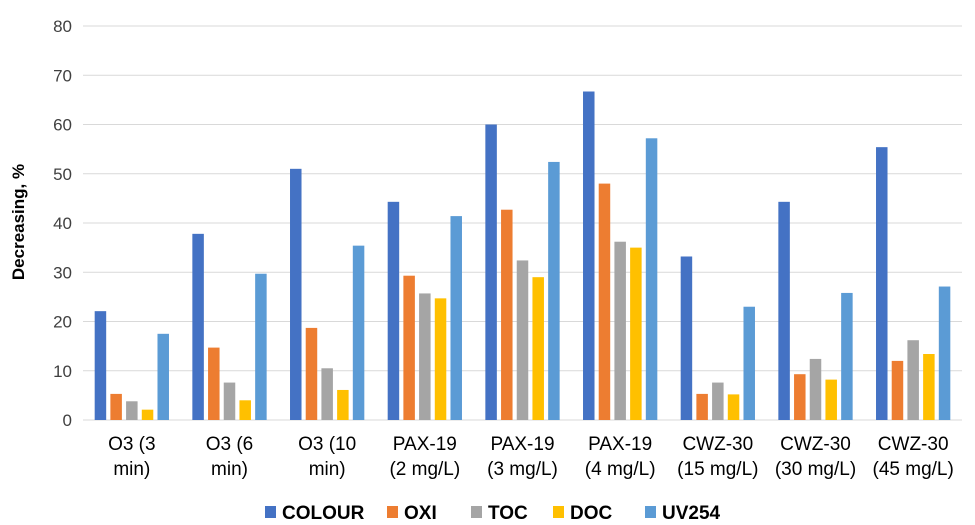 This screenshot has height=525, width=975. What do you see at coordinates (132, 457) in the screenshot?
I see `x-tick-label: O3 (3 min)` at bounding box center [132, 457].